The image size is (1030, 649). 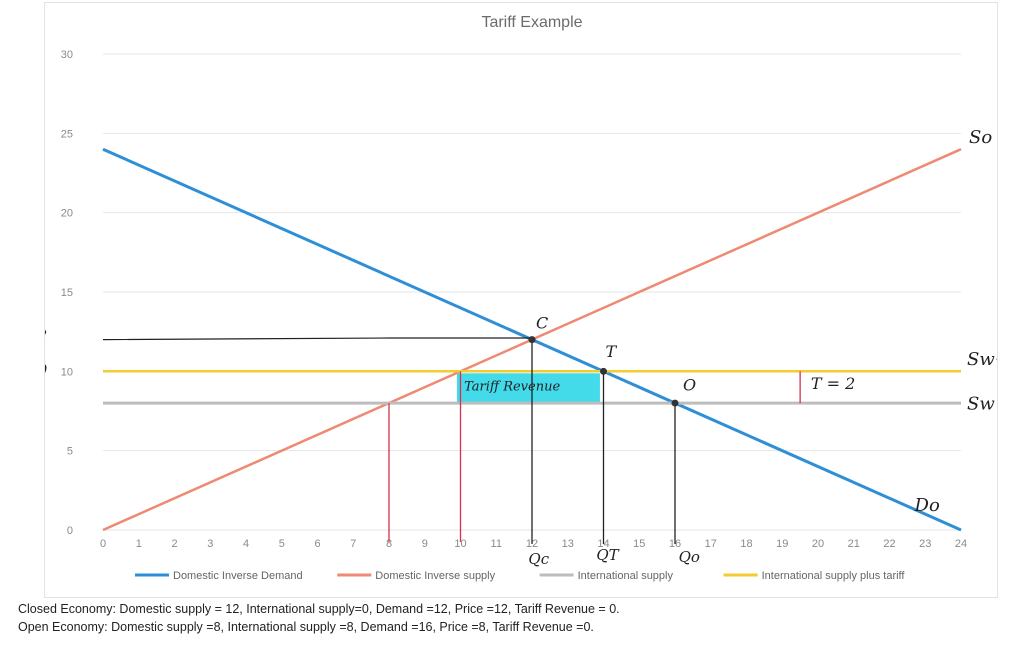 What do you see at coordinates (425, 544) in the screenshot?
I see `x-tick-label: 9` at bounding box center [425, 544].